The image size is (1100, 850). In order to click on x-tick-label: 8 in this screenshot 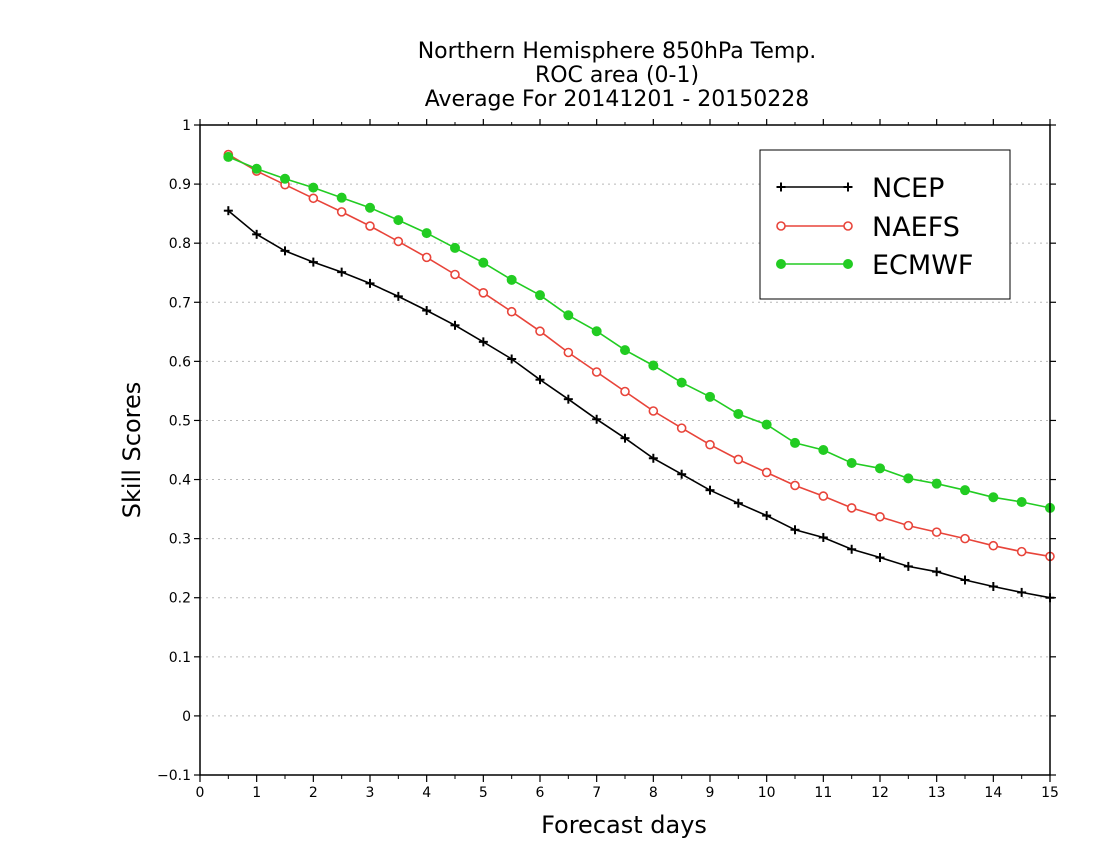, I will do `click(653, 793)`.